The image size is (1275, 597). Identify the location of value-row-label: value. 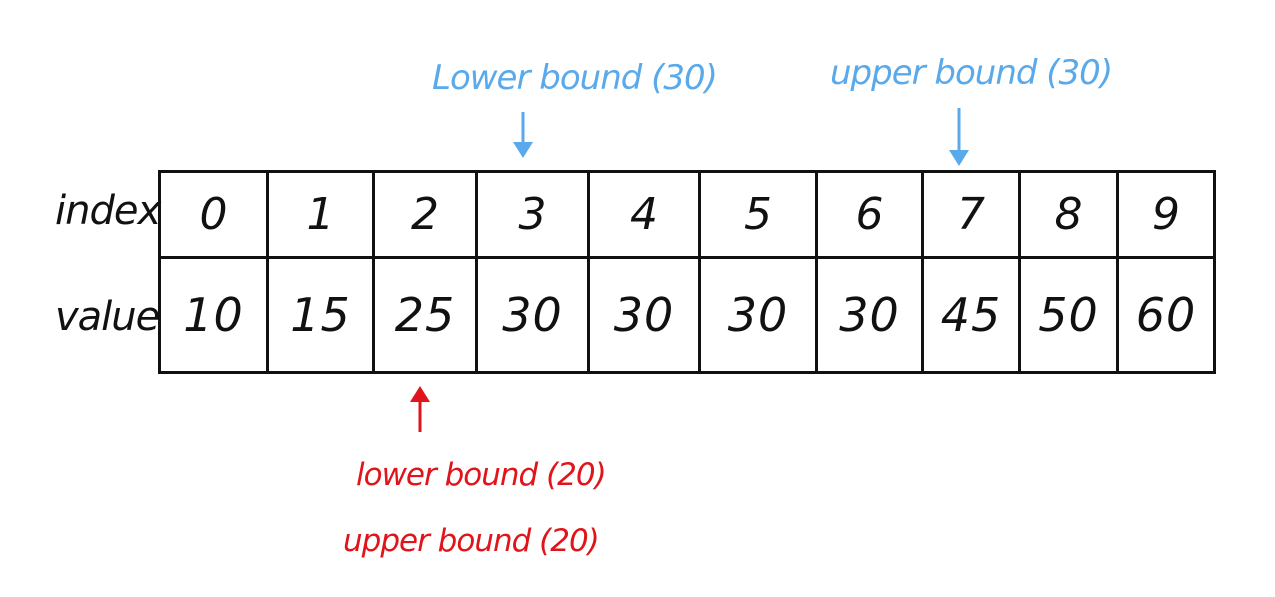
(107, 317).